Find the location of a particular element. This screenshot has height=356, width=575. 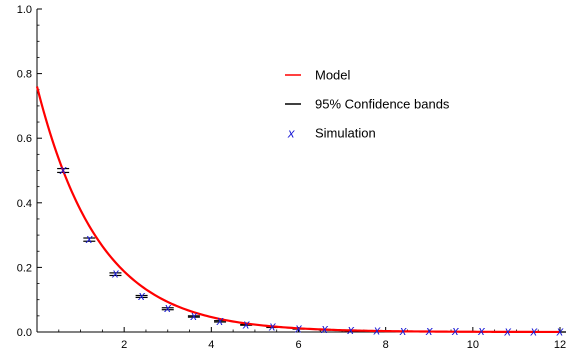

legend: Model 95% Confidence bands x Simulation is located at coordinates (367, 104).